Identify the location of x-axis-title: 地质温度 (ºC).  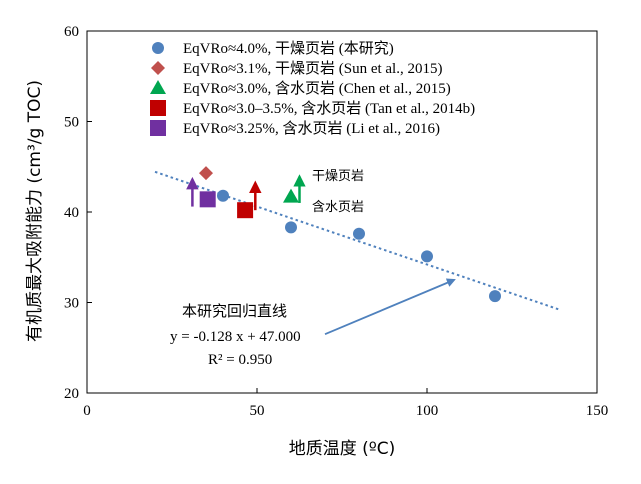
(342, 449).